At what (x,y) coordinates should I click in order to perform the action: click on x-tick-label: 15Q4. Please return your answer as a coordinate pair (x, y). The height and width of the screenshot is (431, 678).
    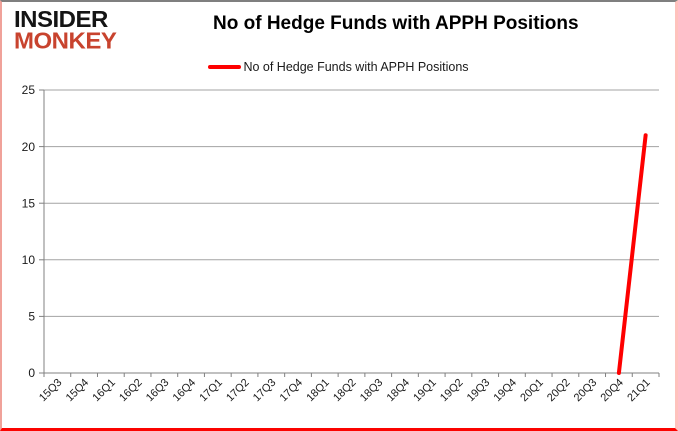
    Looking at the image, I should click on (78, 391).